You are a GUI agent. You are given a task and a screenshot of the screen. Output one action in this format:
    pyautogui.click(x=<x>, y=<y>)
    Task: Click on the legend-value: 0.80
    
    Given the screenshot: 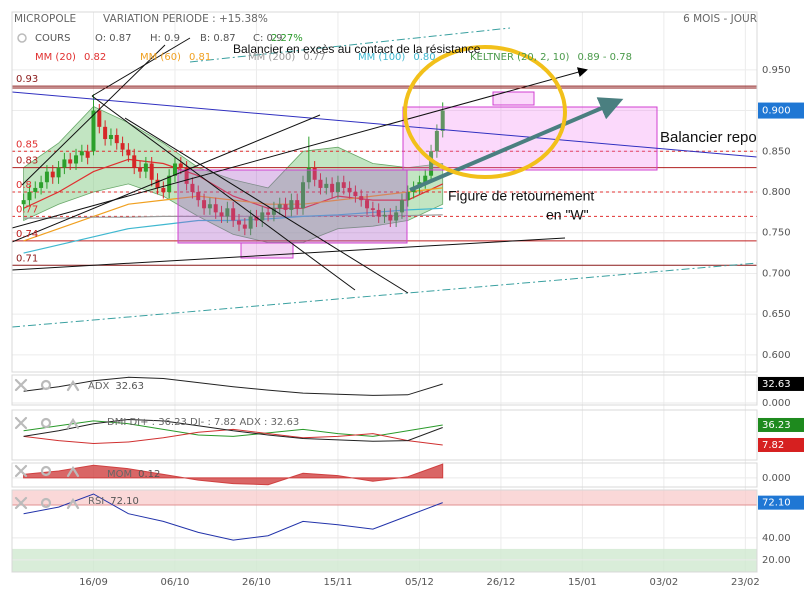 What is the action you would take?
    pyautogui.click(x=424, y=57)
    